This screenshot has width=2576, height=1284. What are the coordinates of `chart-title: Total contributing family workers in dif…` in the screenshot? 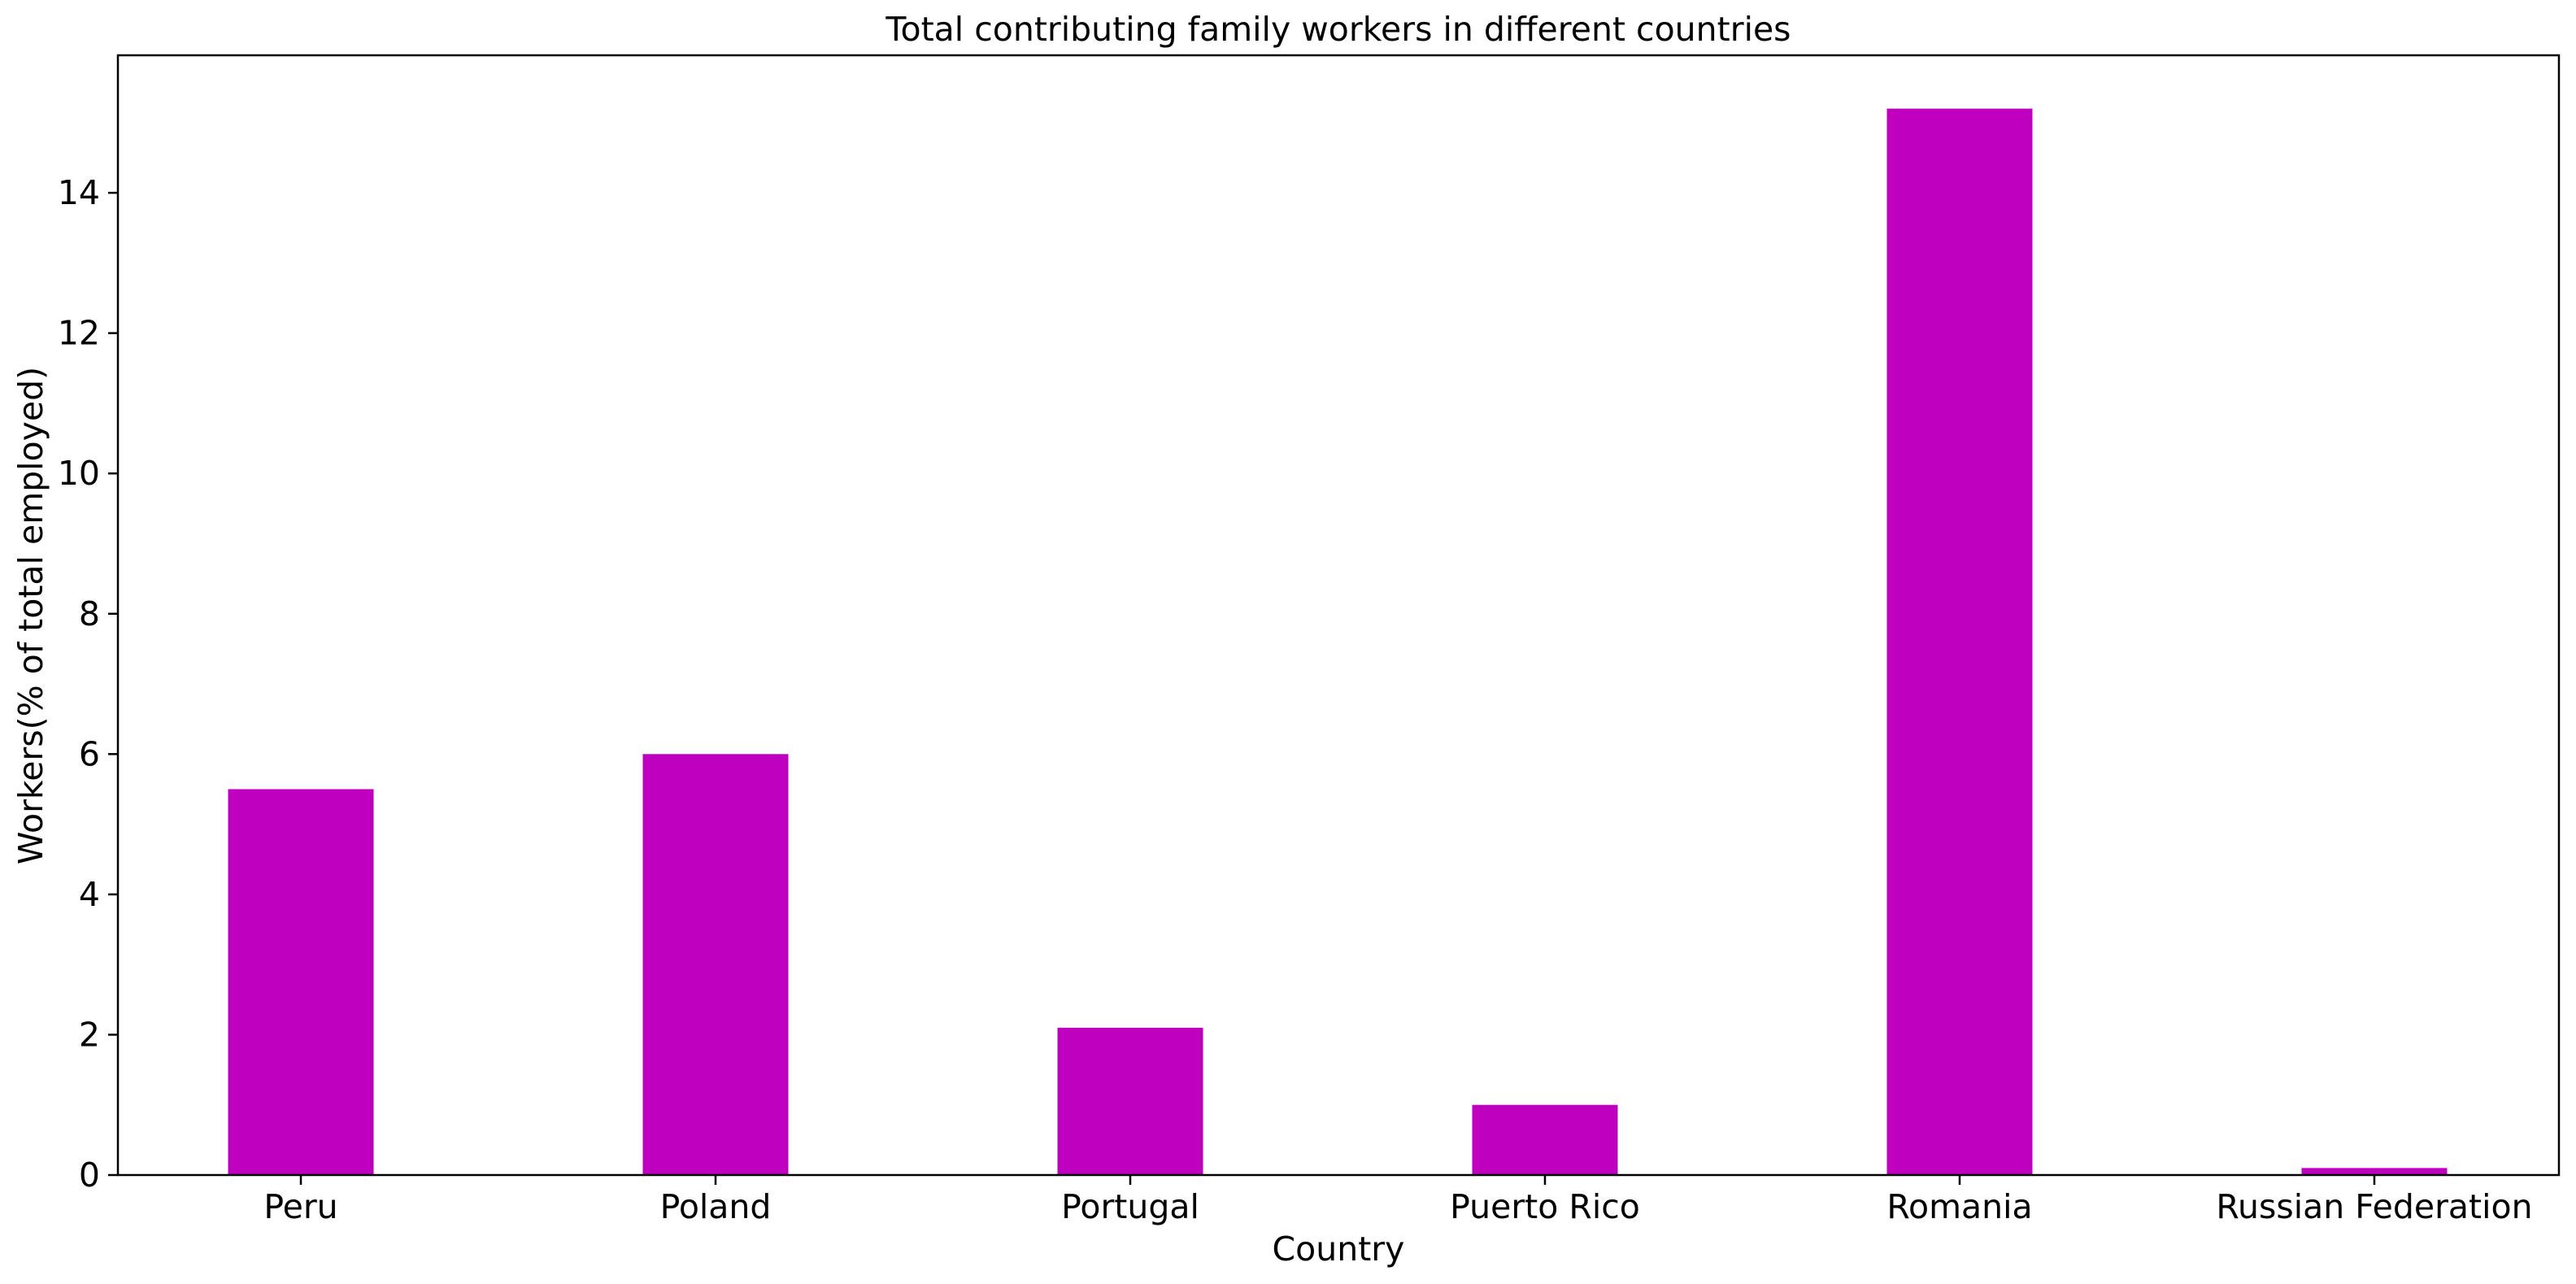 It's located at (1338, 30).